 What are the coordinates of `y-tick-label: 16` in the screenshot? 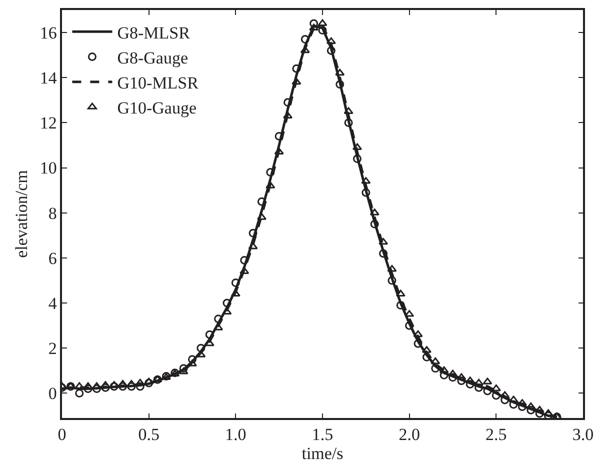 It's located at (48, 32).